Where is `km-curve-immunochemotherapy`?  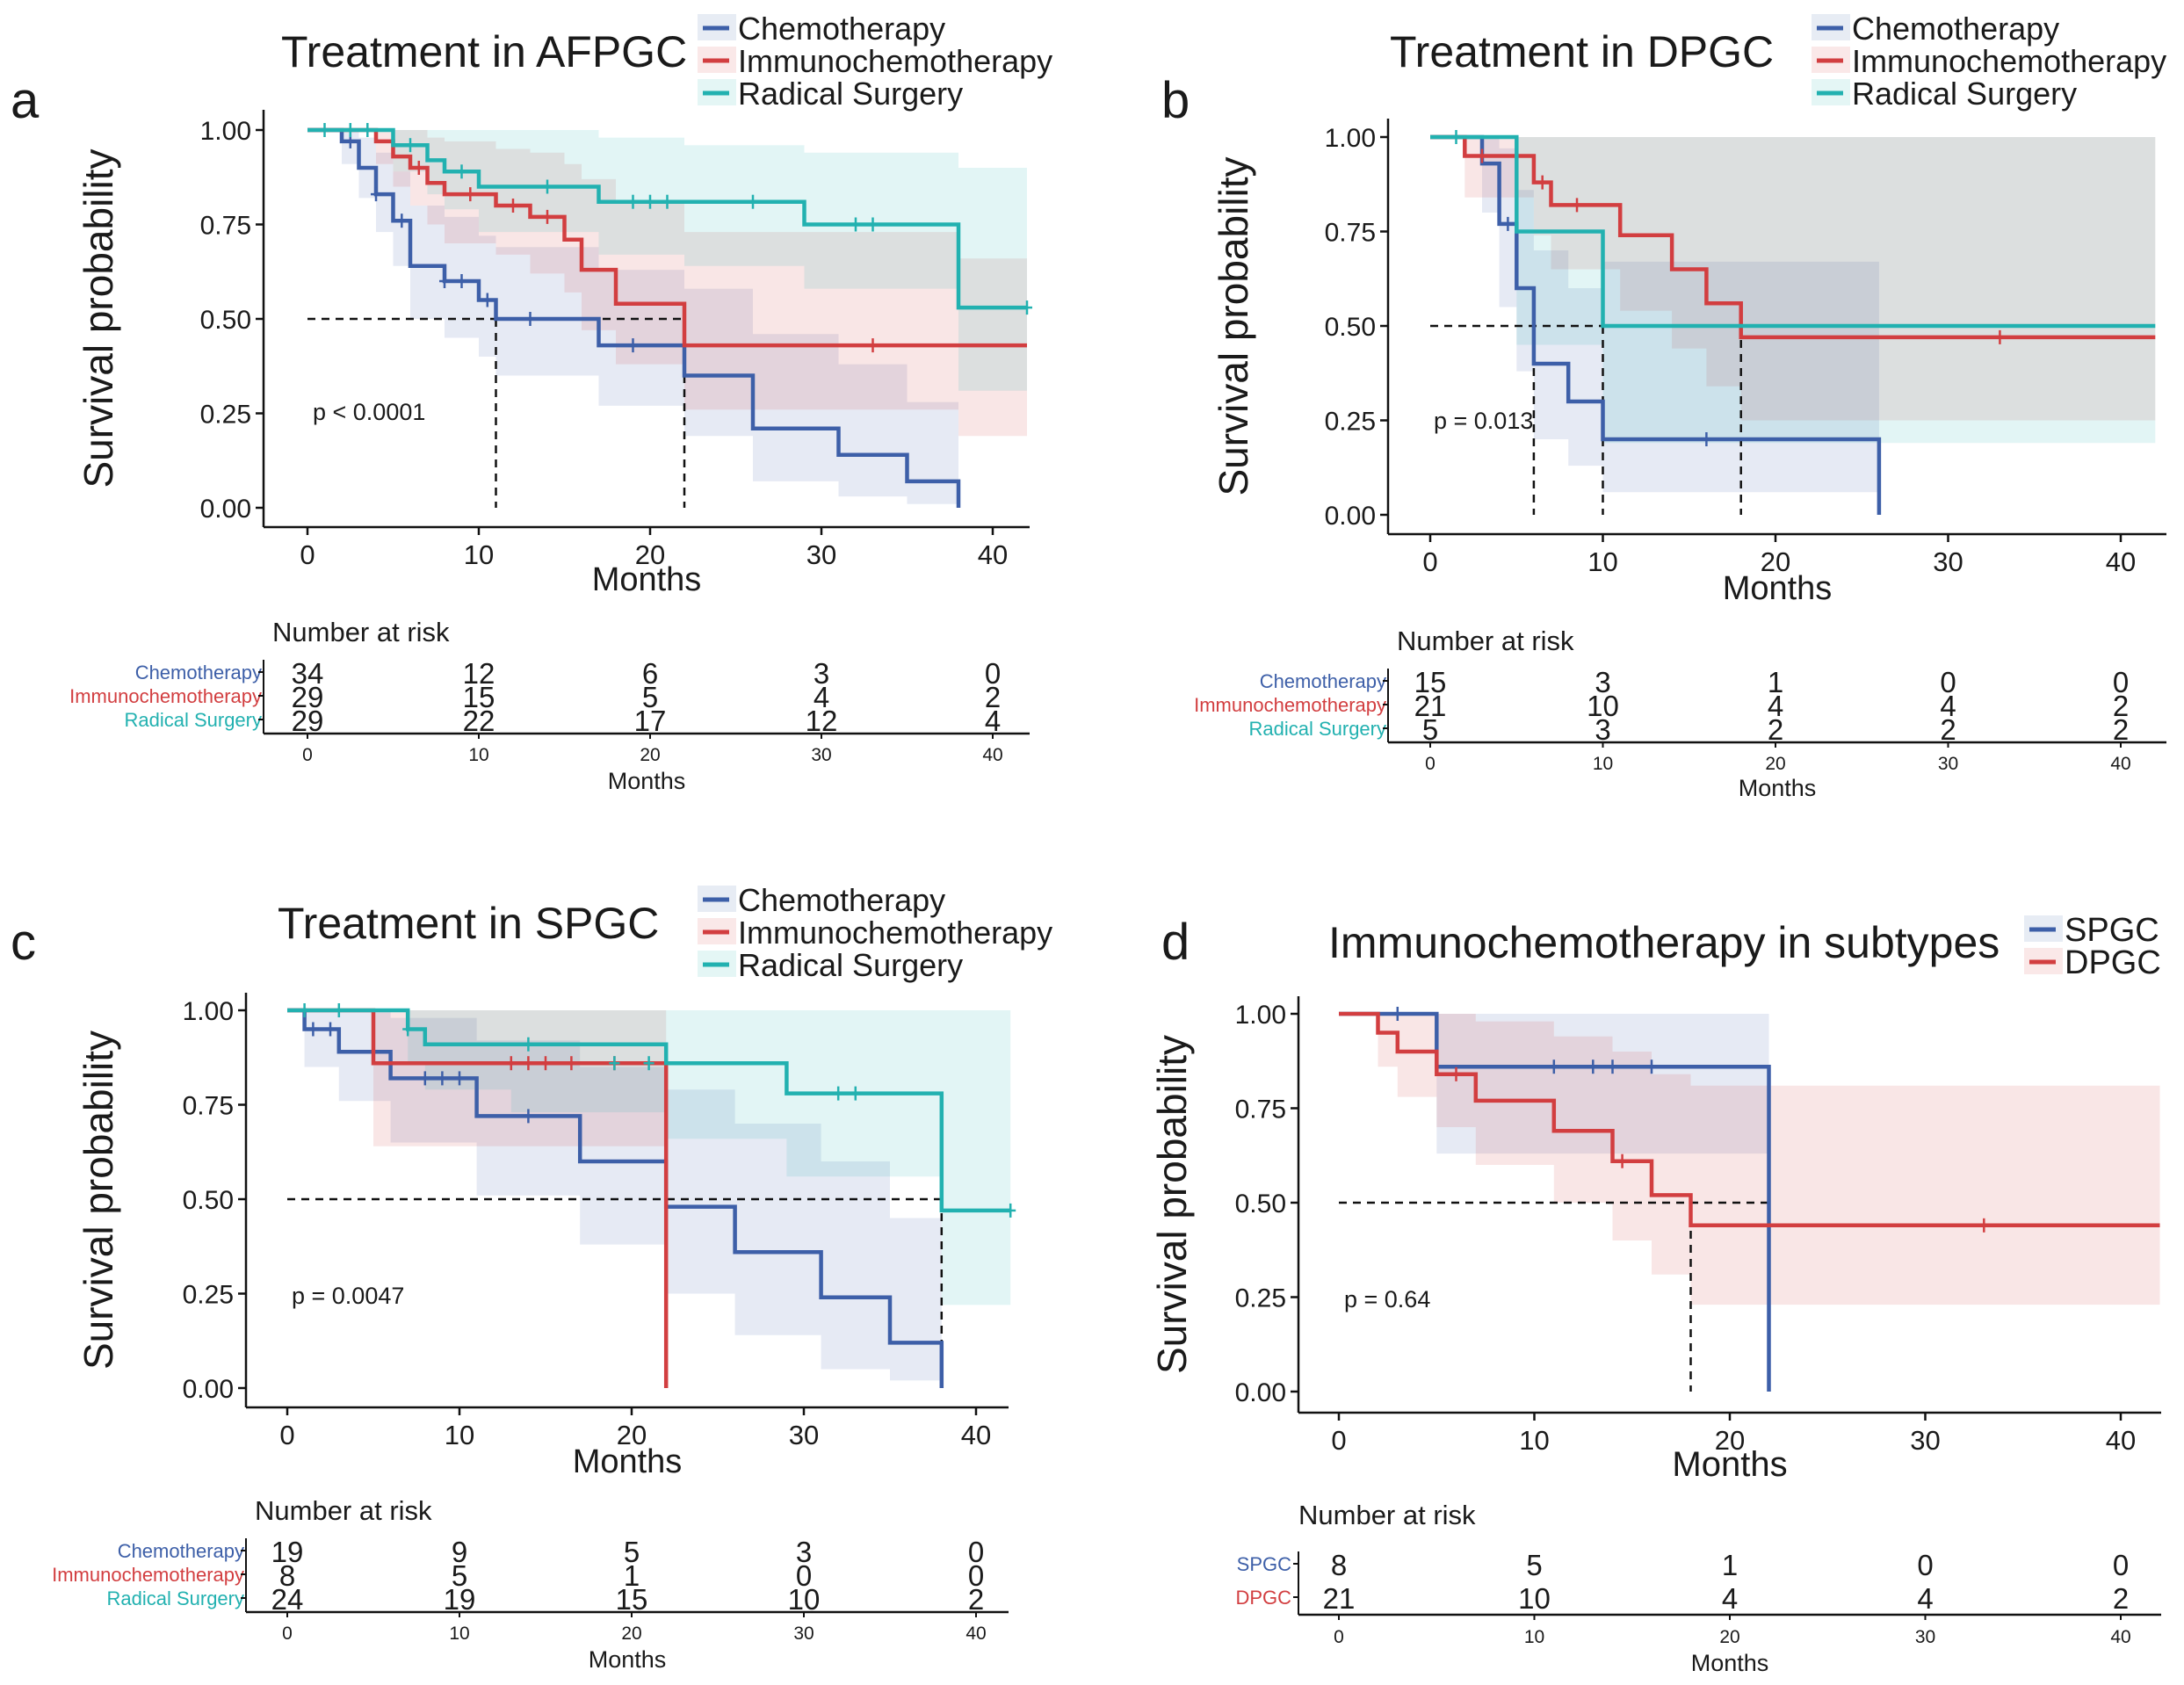
km-curve-immunochemotherapy is located at coordinates (1793, 237).